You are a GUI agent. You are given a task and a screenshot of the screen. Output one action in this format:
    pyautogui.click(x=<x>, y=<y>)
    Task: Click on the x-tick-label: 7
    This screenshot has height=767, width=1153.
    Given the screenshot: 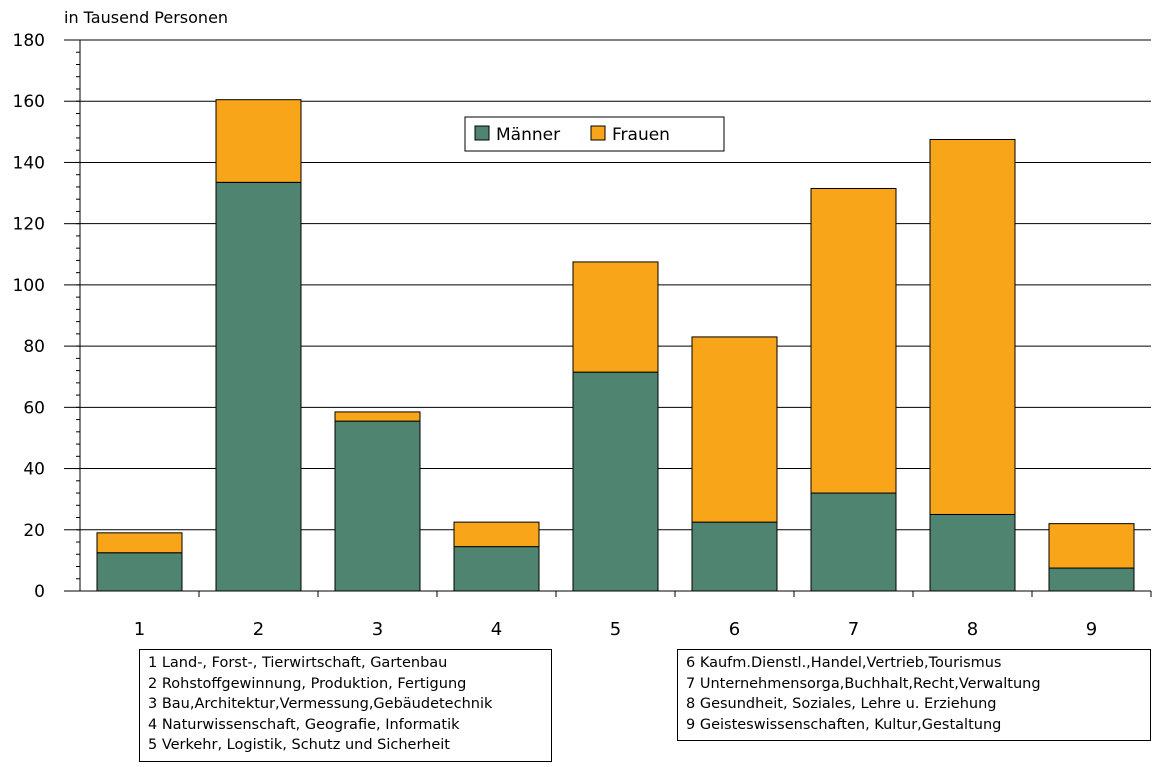 What is the action you would take?
    pyautogui.click(x=853, y=629)
    